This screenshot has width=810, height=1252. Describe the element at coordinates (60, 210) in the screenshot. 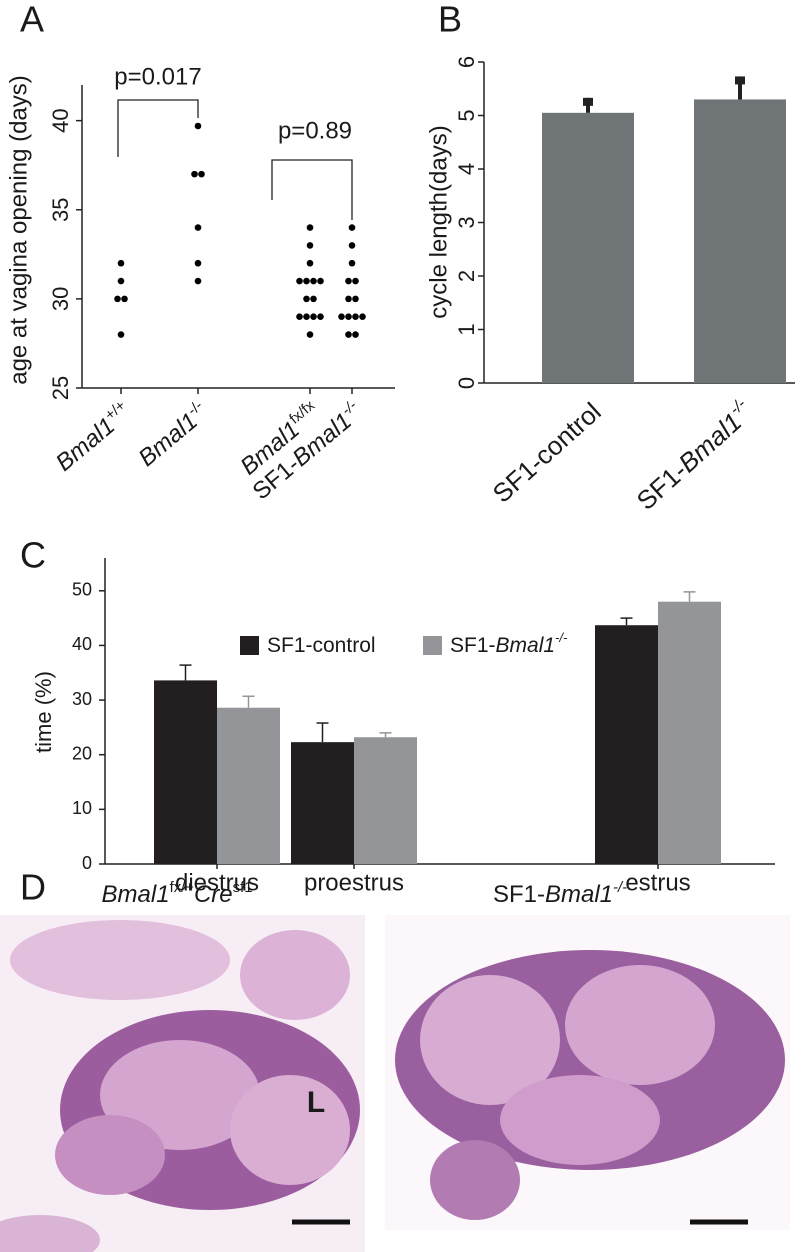

I see `y-tick-label: 35` at that location.